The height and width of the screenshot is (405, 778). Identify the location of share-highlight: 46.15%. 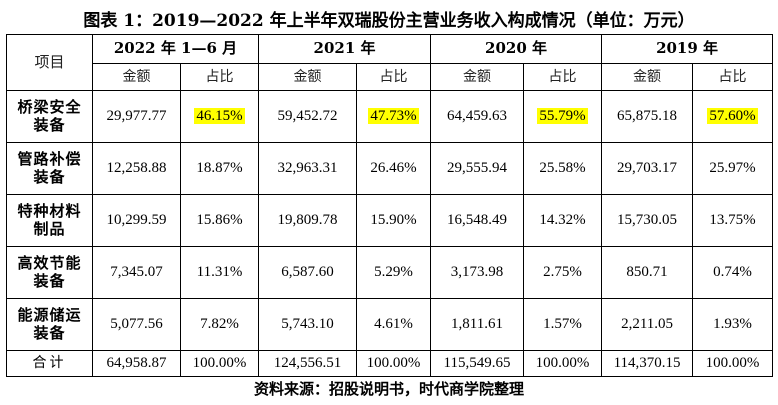
(219, 115).